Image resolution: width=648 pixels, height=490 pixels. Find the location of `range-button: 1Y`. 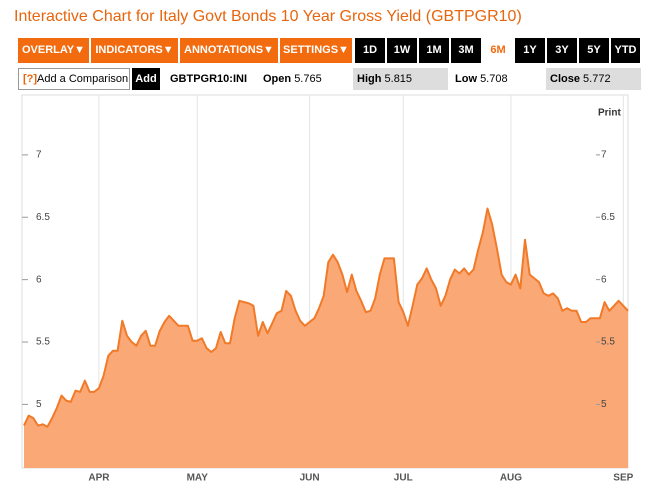

range-button: 1Y is located at coordinates (530, 50).